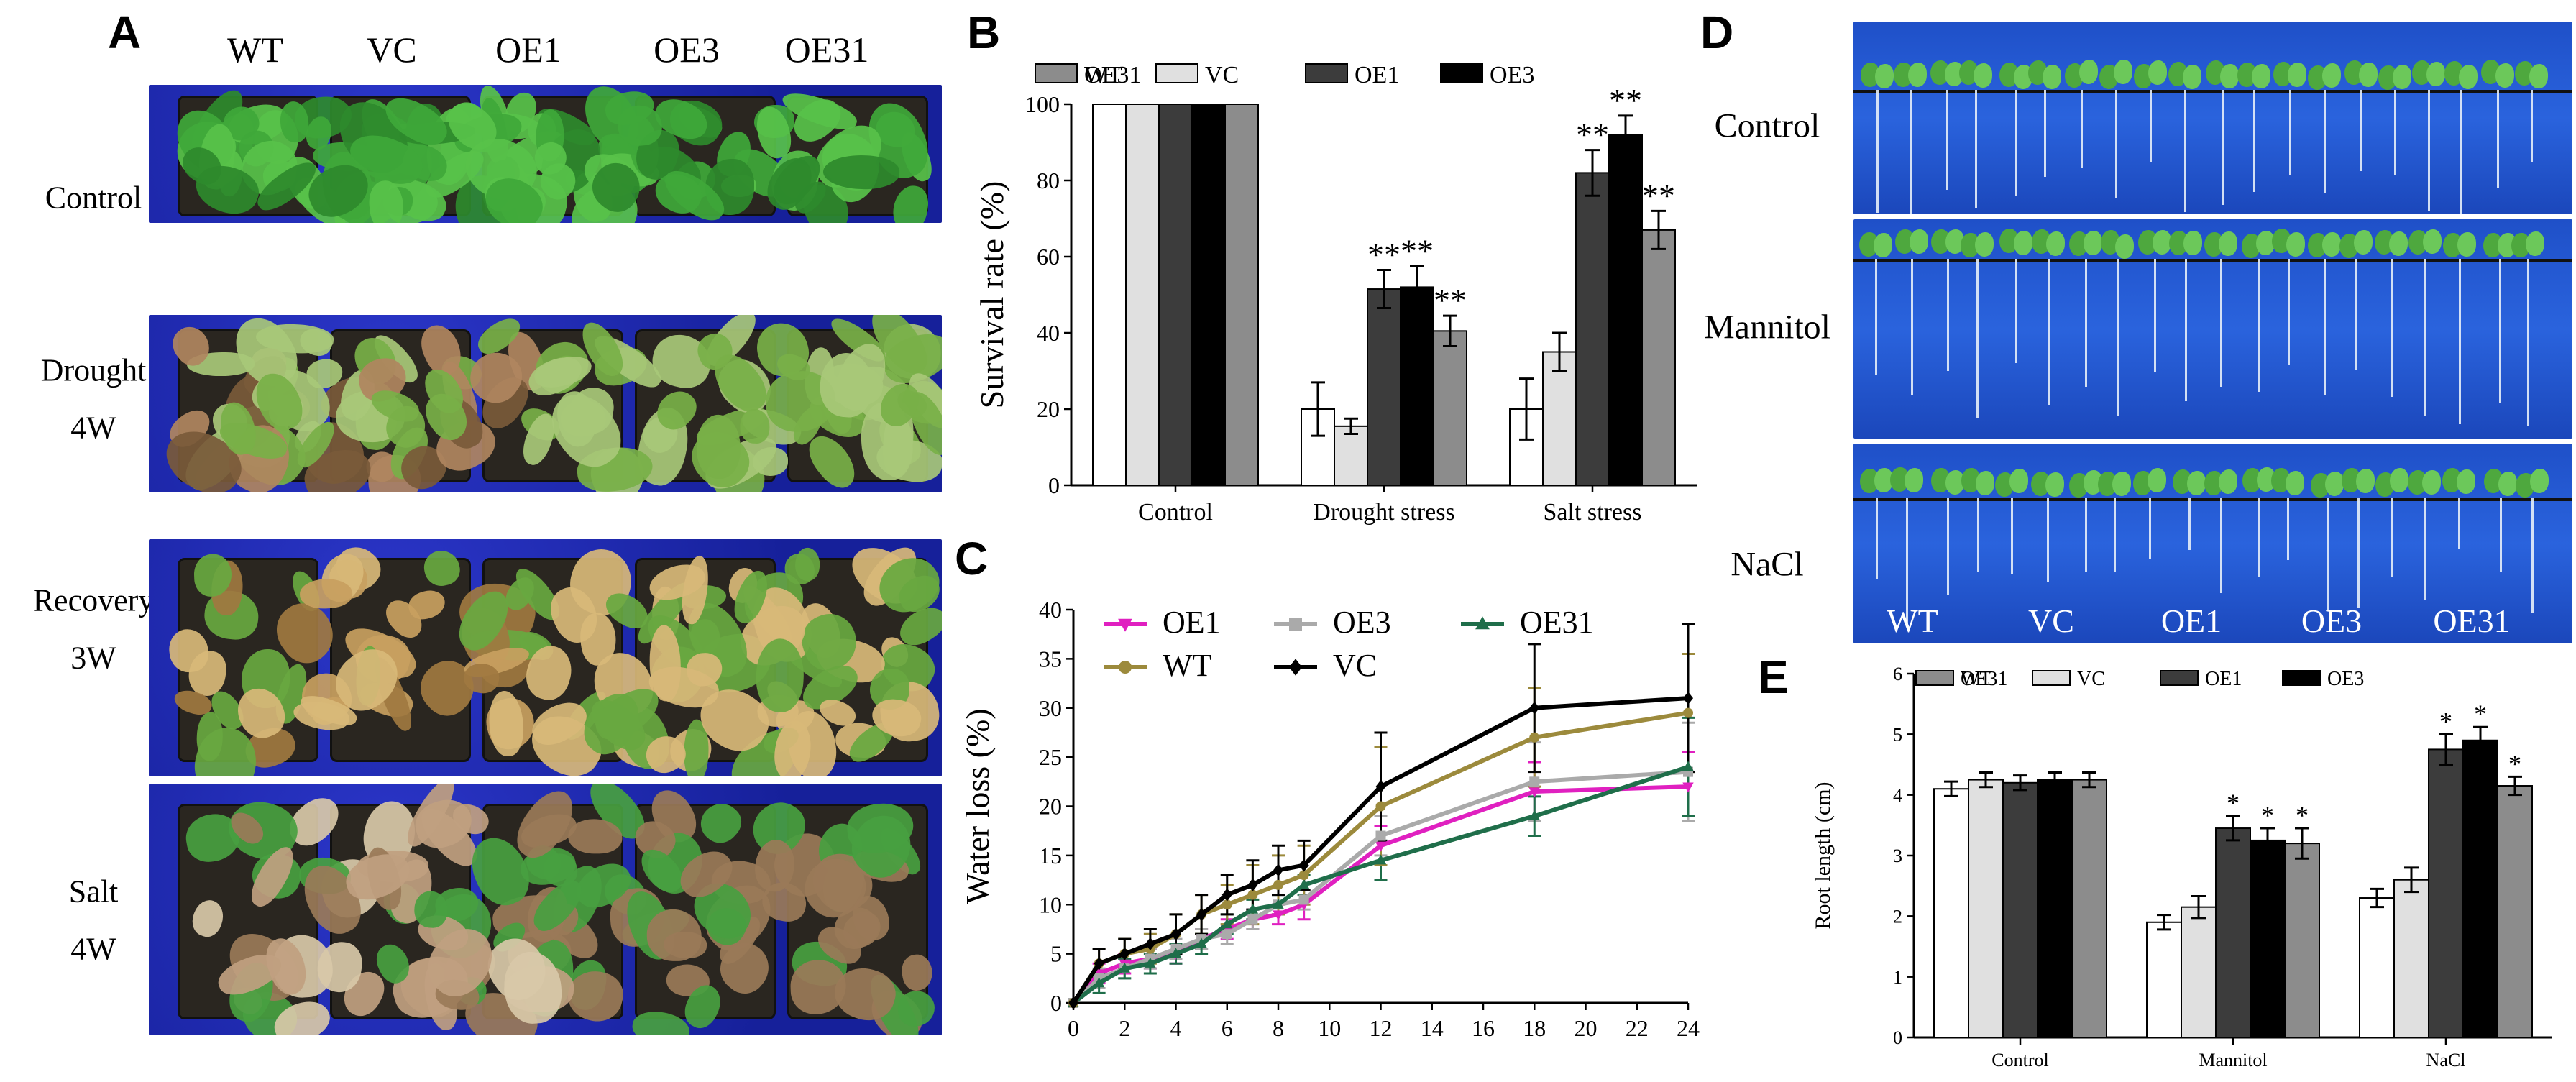  What do you see at coordinates (2472, 620) in the screenshot?
I see `panel-d-col-oe31: OE31` at bounding box center [2472, 620].